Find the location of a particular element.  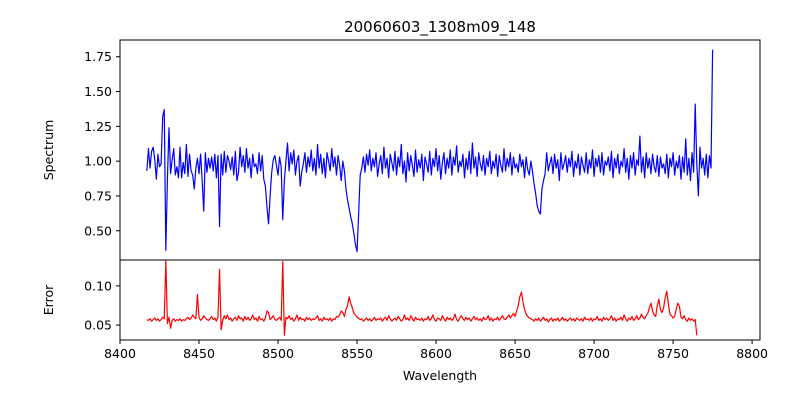

error-series-line is located at coordinates (422, 298).